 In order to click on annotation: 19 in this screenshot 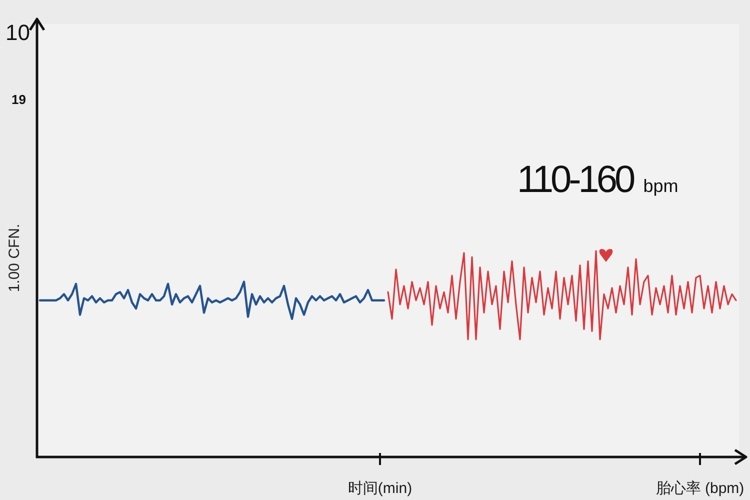, I will do `click(19, 99)`.